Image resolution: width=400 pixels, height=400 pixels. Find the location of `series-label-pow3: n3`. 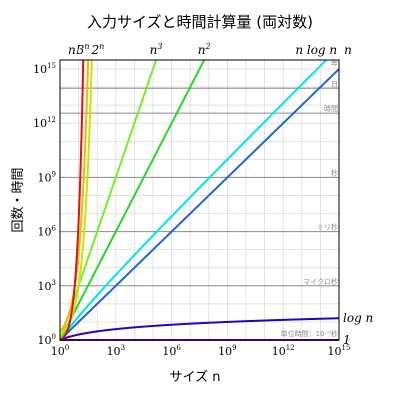

series-label-pow3: n3 is located at coordinates (156, 49).